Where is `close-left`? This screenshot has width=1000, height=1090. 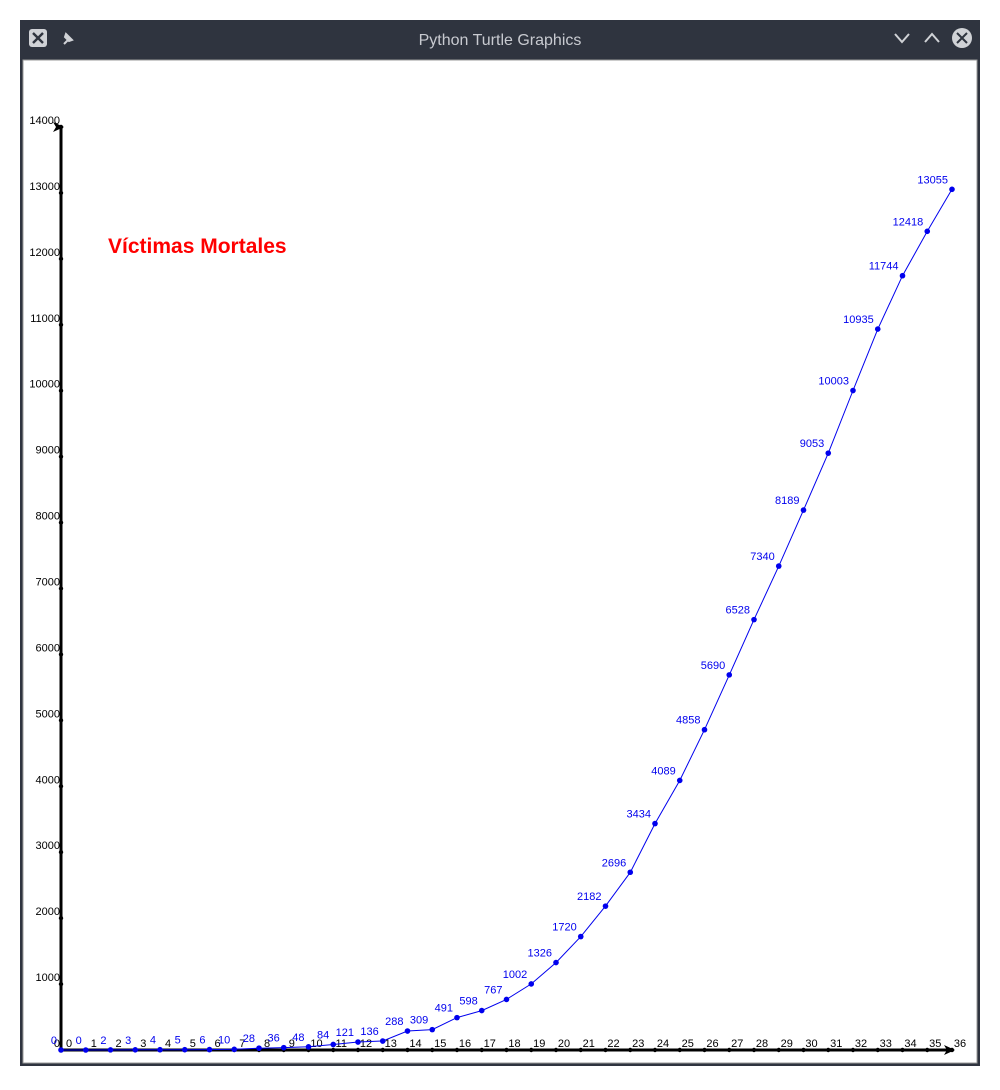 close-left is located at coordinates (38, 38).